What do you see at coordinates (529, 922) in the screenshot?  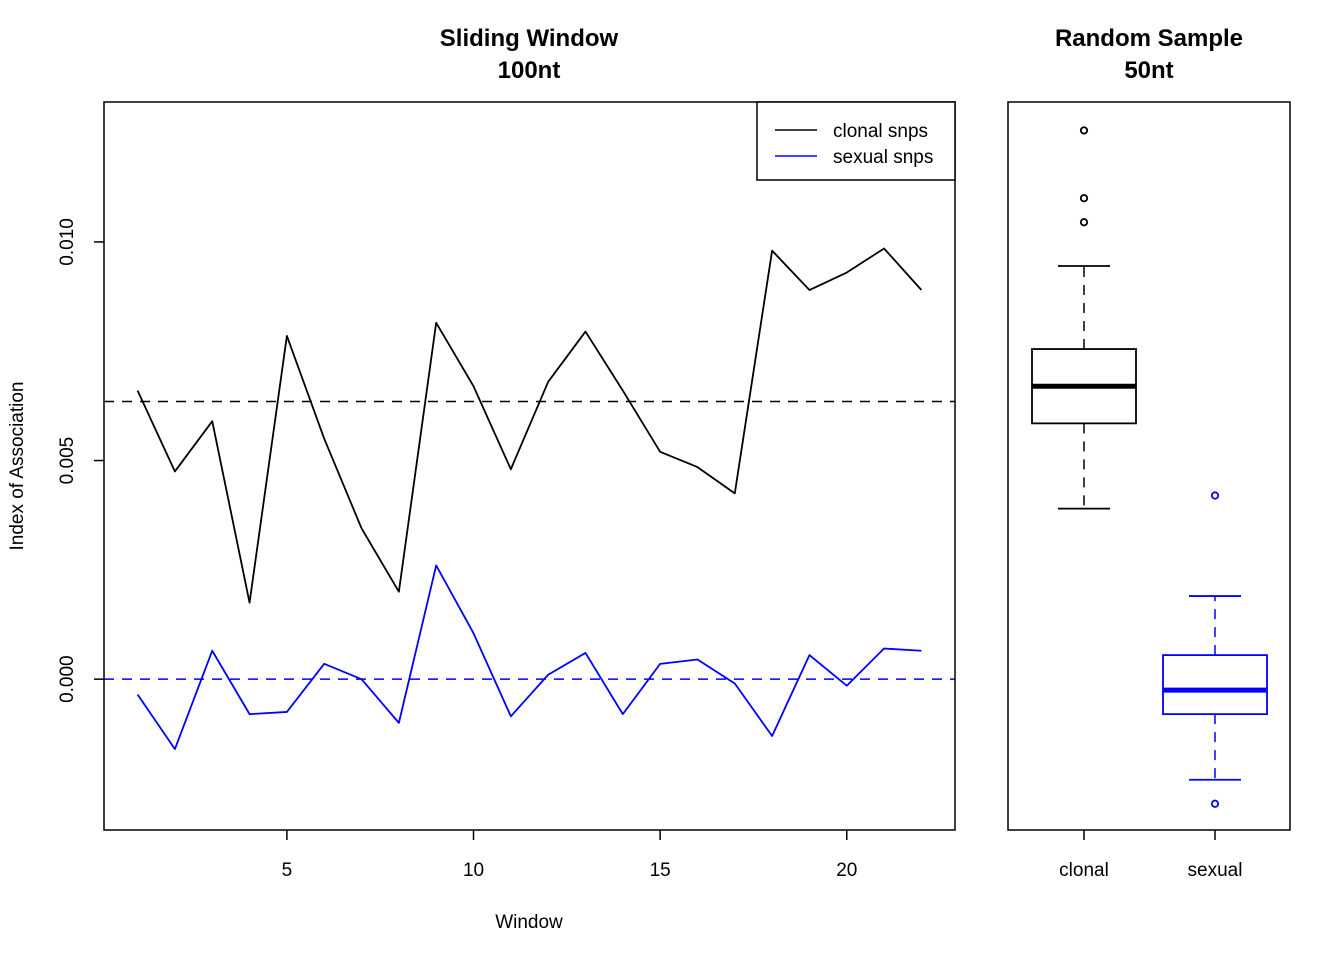 I see `x-axis-label: Window` at bounding box center [529, 922].